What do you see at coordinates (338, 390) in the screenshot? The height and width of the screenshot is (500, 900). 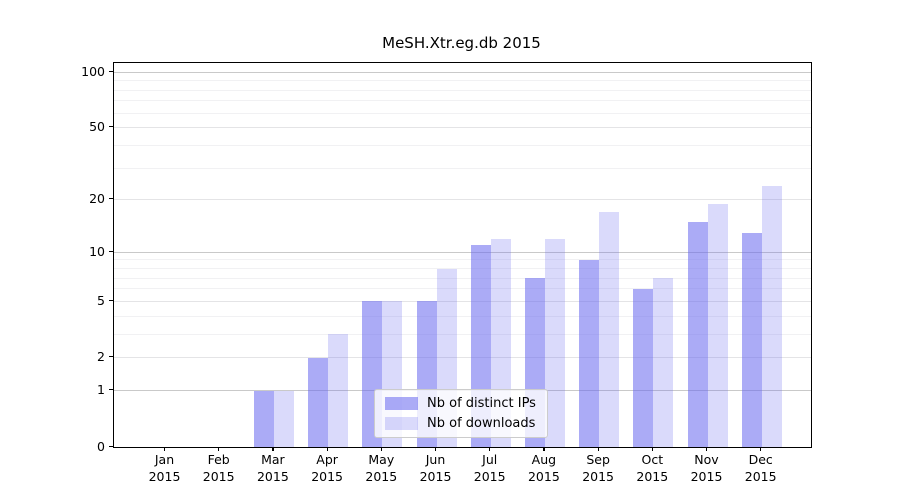 I see `bar-downloads-apr` at bounding box center [338, 390].